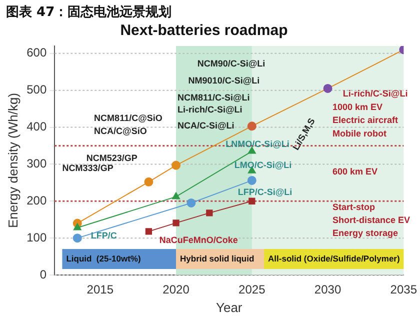 The height and width of the screenshot is (328, 420). Describe the element at coordinates (371, 220) in the screenshot. I see `annotation: Short-distance EV` at that location.